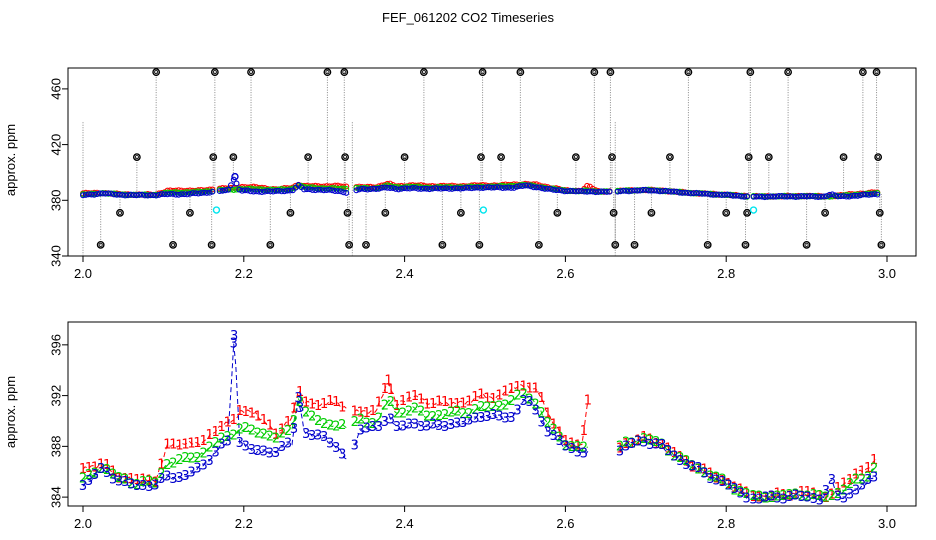  Describe the element at coordinates (244, 273) in the screenshot. I see `top-x-tick-label: 2.2` at that location.